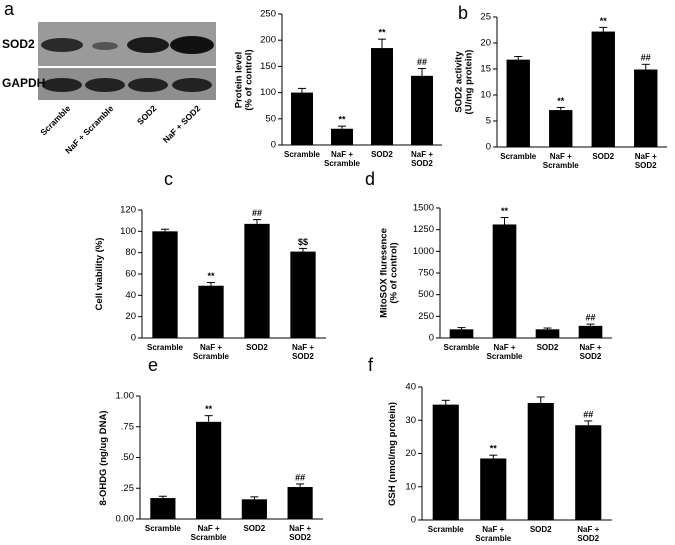  What do you see at coordinates (392, 453) in the screenshot?
I see `y-axis-label: GSH (nmol/mg protein)` at bounding box center [392, 453].